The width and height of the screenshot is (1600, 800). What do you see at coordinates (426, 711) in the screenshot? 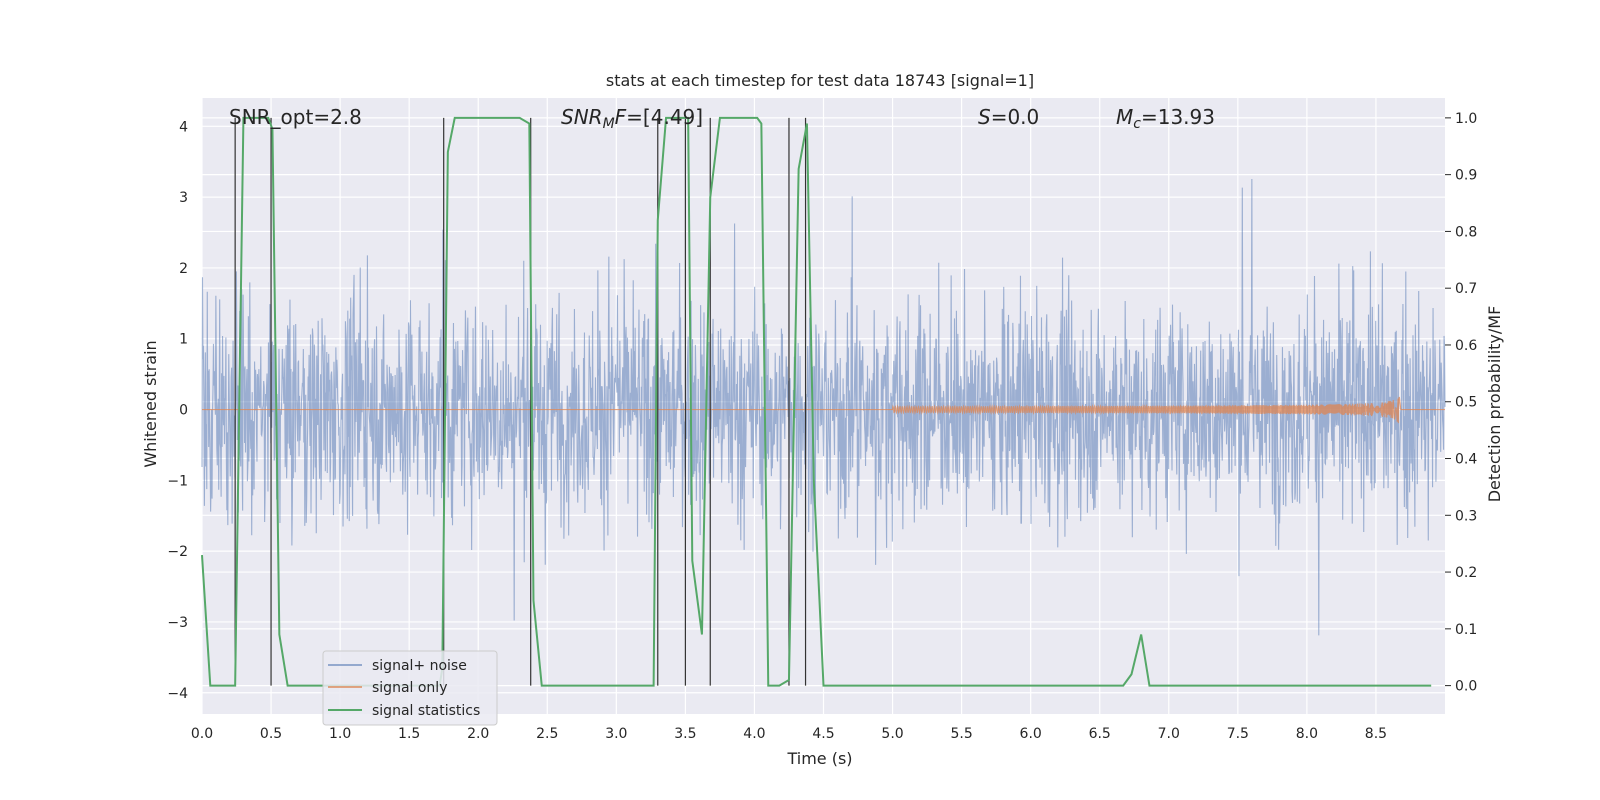
I see `legend-label-stats: signal statistics` at bounding box center [426, 711].